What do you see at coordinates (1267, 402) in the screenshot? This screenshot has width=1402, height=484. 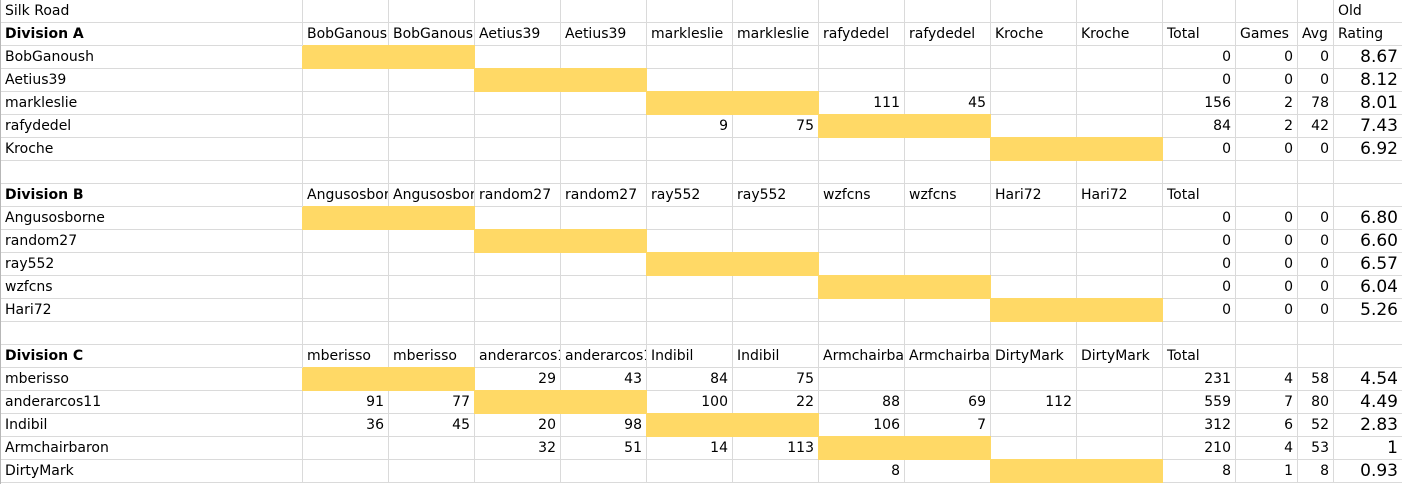 I see `games-cell: 7` at bounding box center [1267, 402].